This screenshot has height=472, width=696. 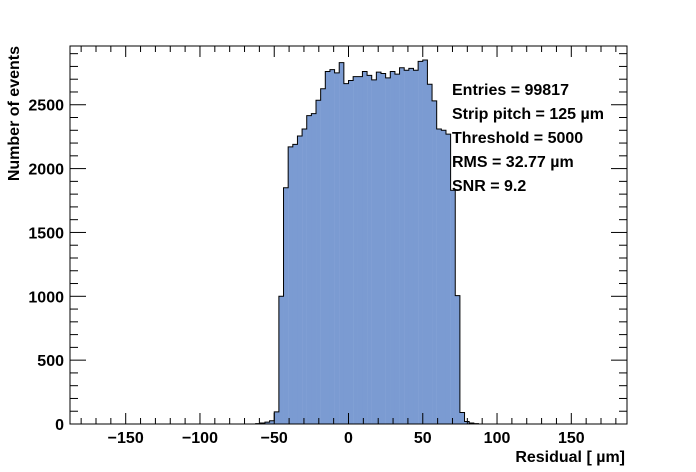 I want to click on y-tick-label: 1000, so click(x=46, y=297).